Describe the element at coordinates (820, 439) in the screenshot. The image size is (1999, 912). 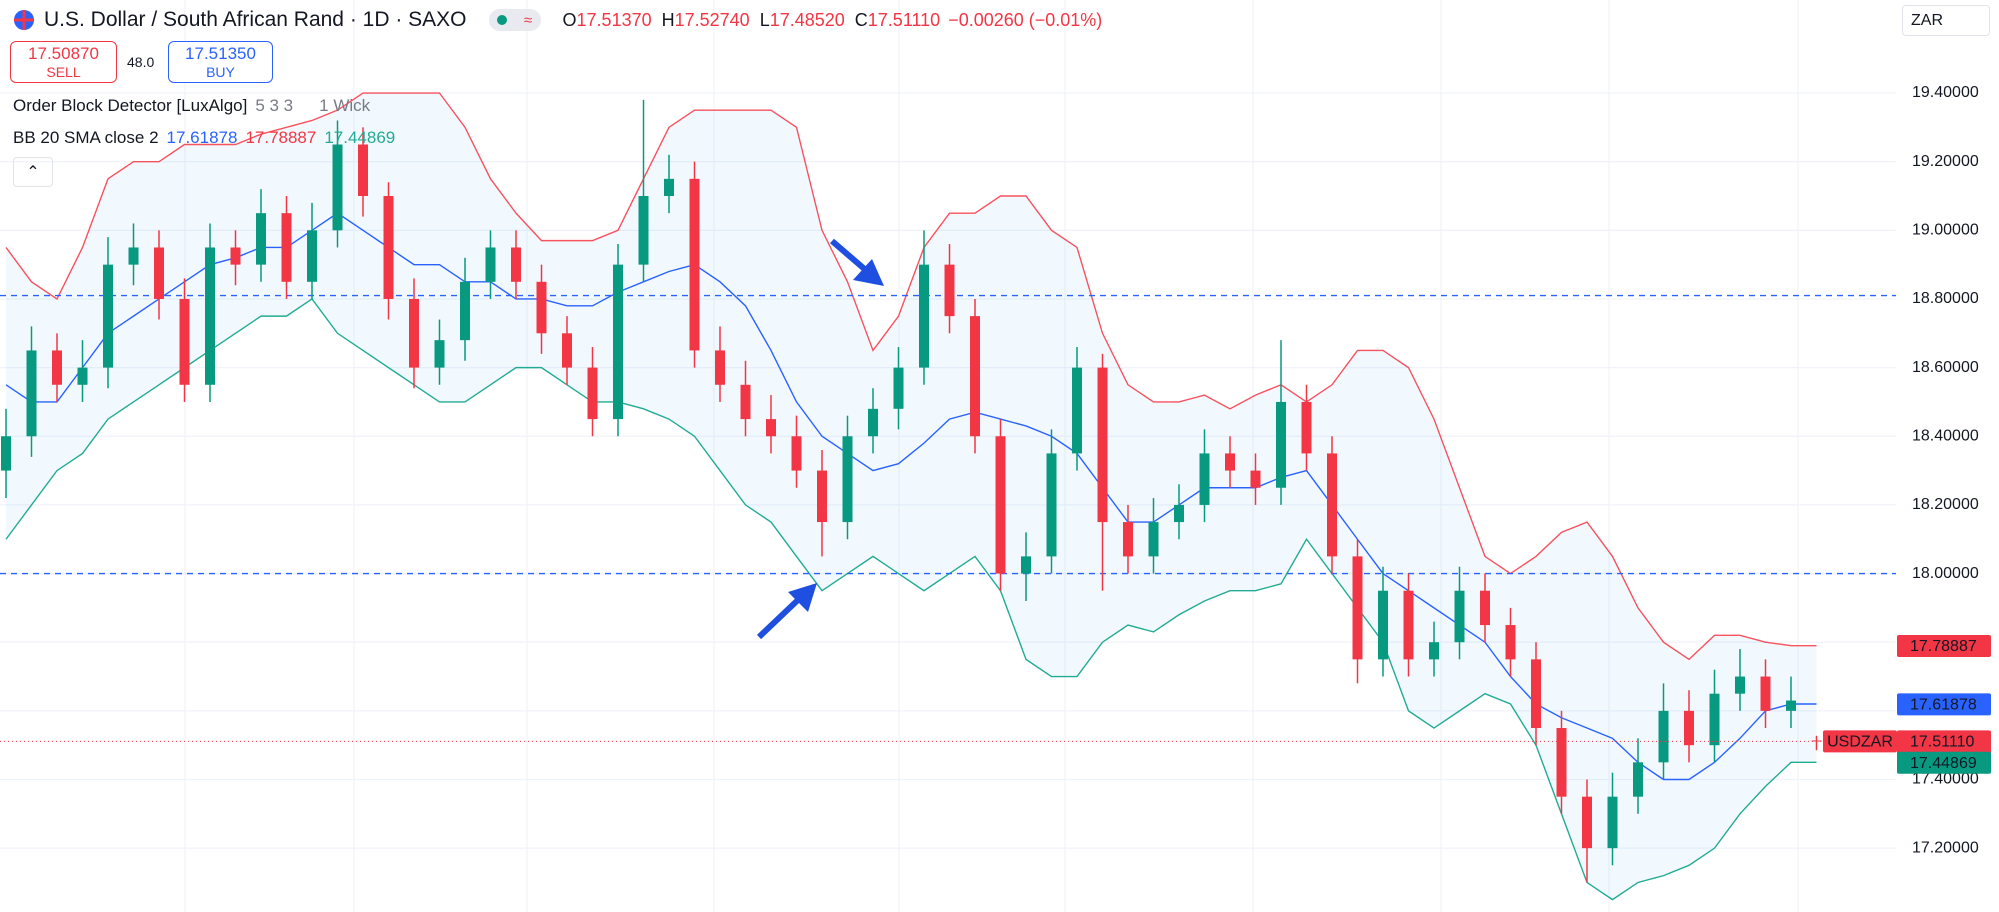
I see `arrow` at that location.